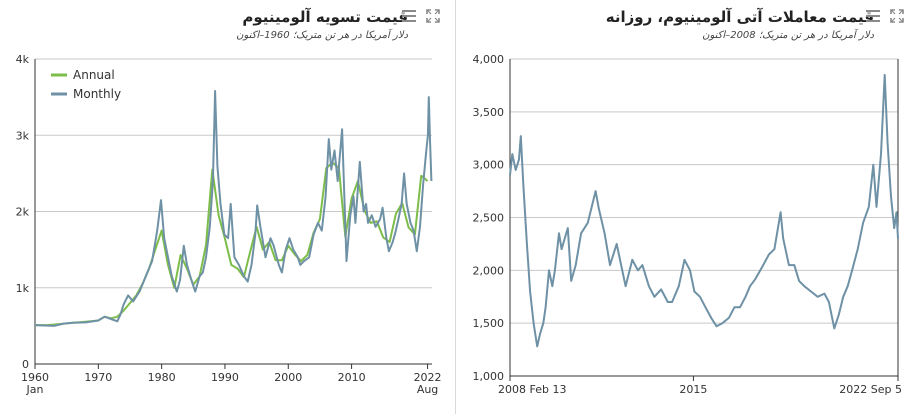 This screenshot has width=916, height=414. What do you see at coordinates (23, 135) in the screenshot?
I see `y-tick-label: 3k` at bounding box center [23, 135].